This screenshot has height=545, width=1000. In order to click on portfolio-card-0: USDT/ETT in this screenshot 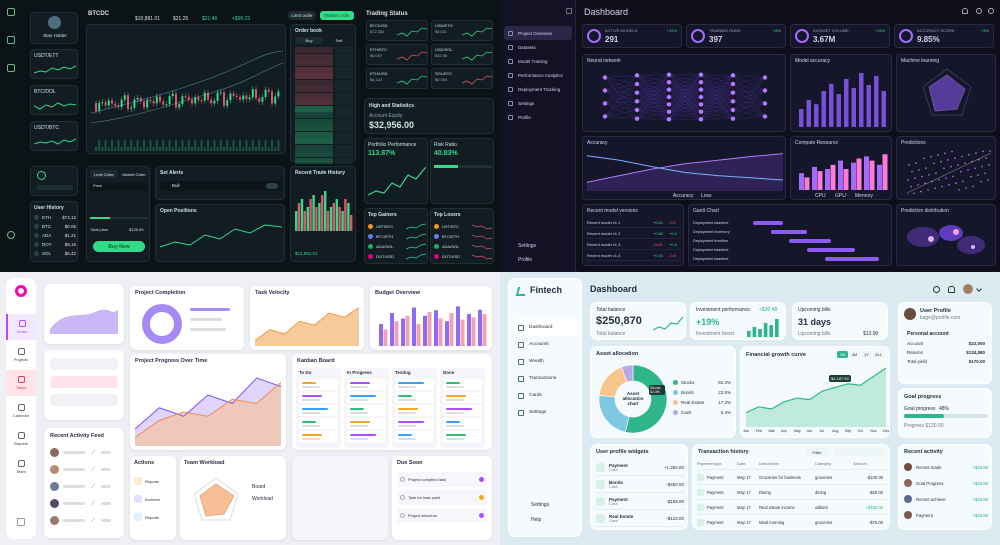, I will do `click(54, 64)`.